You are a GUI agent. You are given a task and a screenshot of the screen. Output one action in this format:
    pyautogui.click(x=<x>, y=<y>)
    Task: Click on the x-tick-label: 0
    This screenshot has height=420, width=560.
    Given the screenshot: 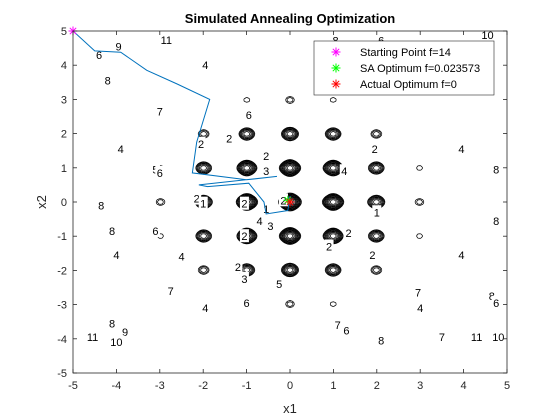 What is the action you would take?
    pyautogui.click(x=290, y=386)
    